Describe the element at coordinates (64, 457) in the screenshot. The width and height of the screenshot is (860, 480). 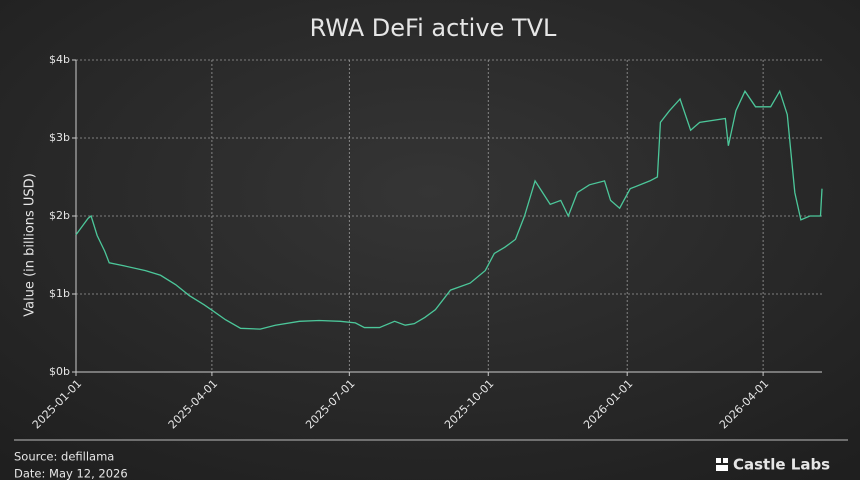
I see `source: Source: defillama` at that location.